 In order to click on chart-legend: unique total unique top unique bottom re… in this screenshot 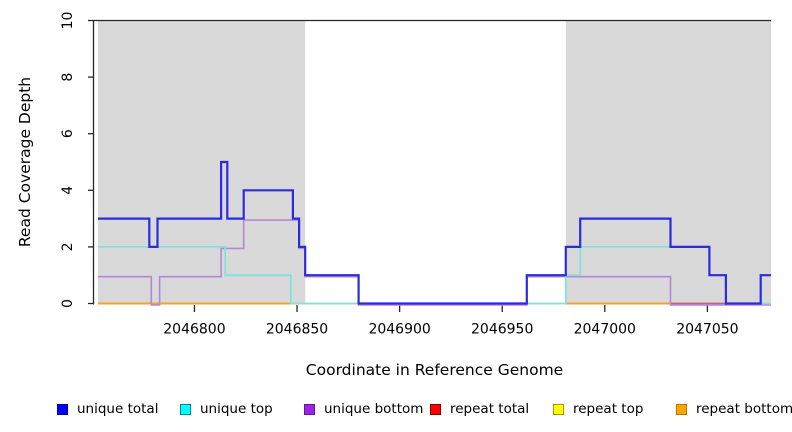, I will do `click(396, 411)`.